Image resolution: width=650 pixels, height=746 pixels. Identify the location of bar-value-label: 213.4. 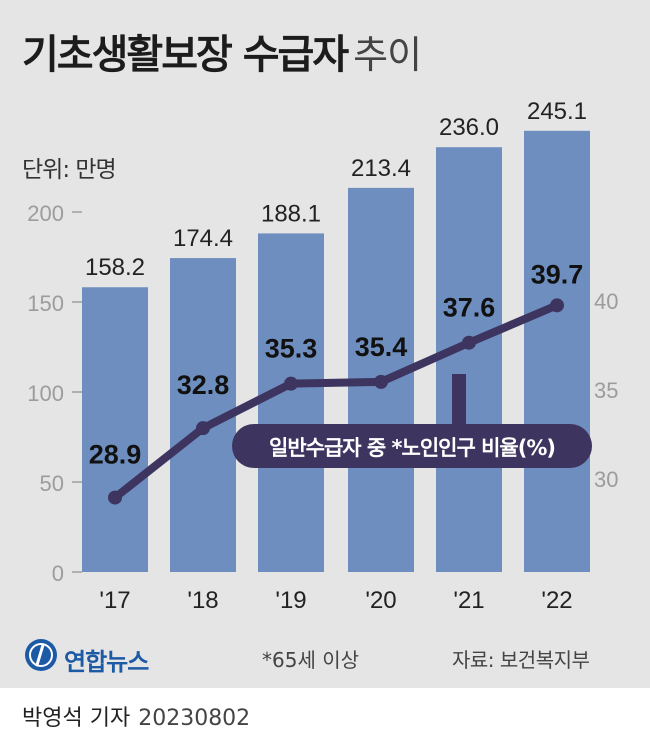
(381, 168).